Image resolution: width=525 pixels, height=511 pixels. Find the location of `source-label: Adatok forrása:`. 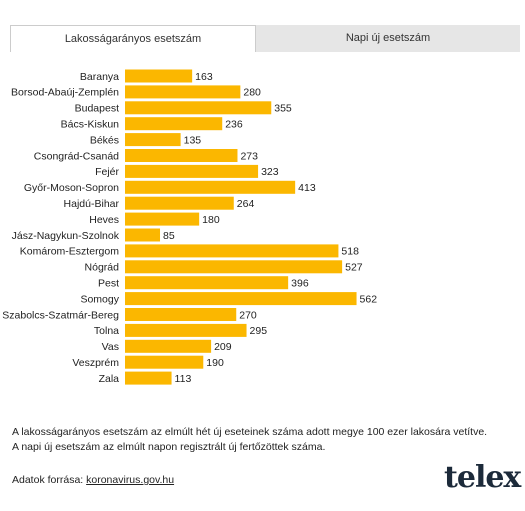

source-label: Adatok forrása: is located at coordinates (48, 480).